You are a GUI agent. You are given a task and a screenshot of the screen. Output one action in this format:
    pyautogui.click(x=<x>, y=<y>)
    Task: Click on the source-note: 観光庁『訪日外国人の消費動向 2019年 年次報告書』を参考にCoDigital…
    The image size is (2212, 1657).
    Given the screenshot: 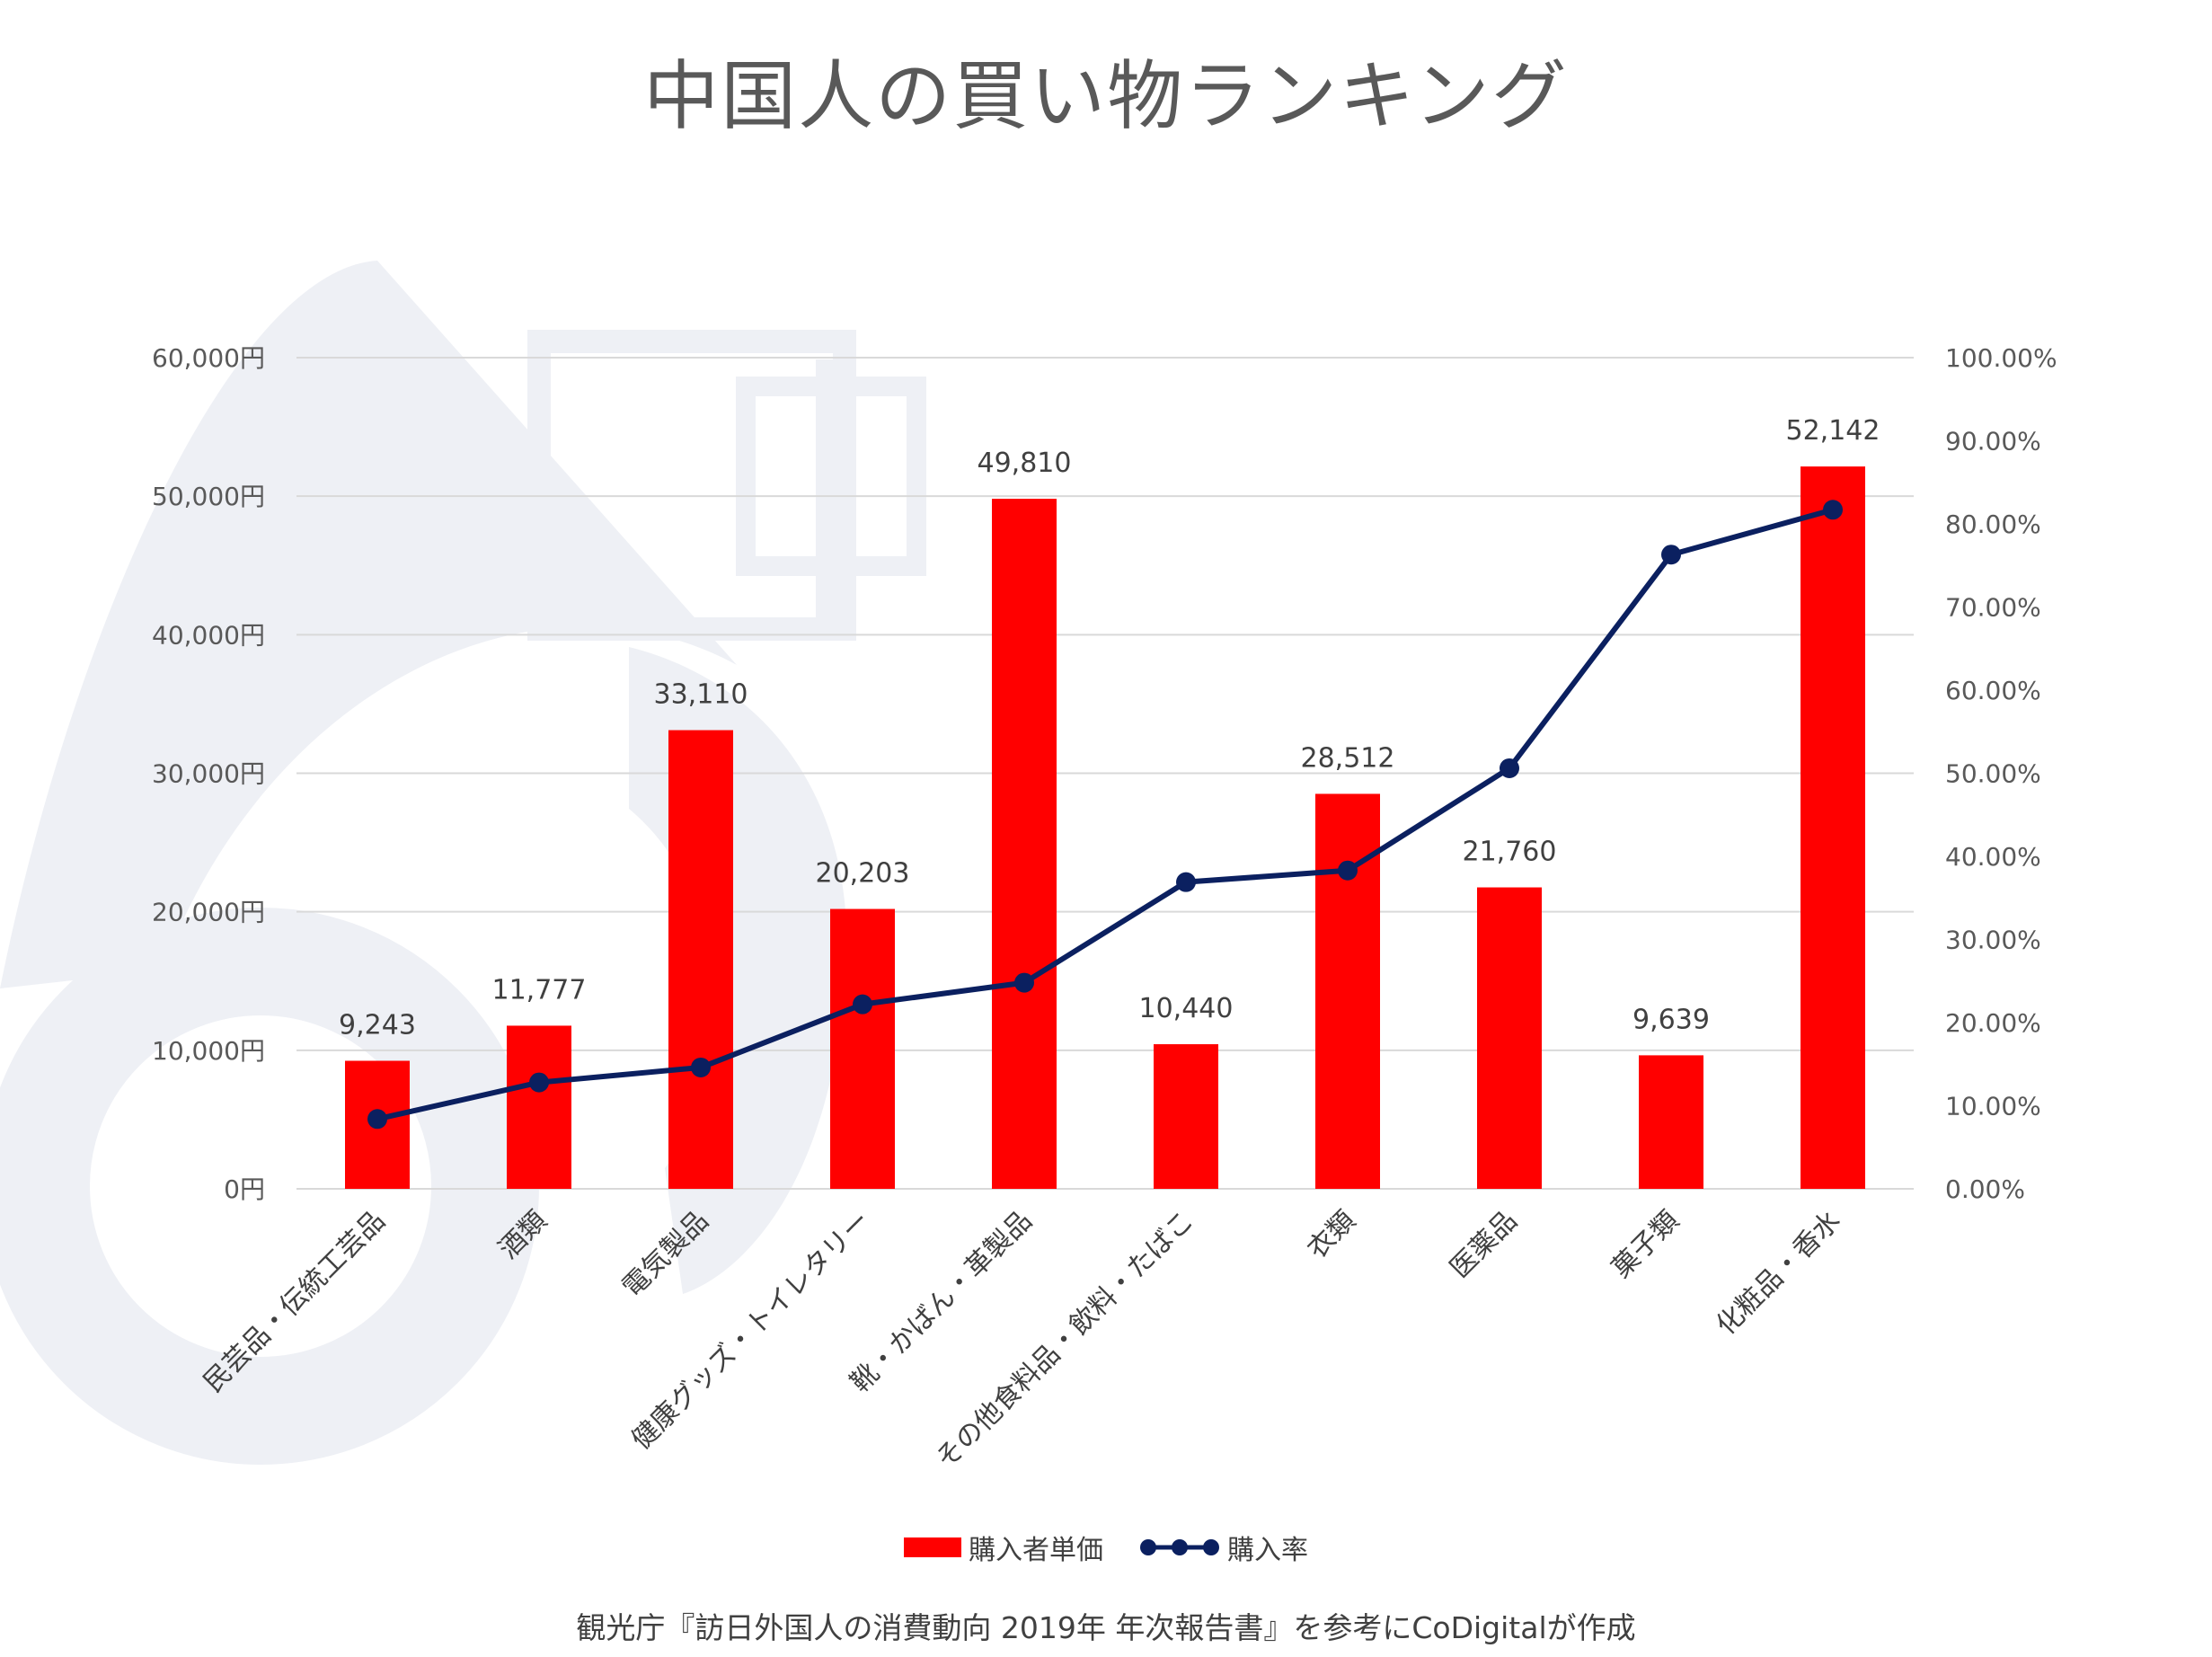 What is the action you would take?
    pyautogui.click(x=1106, y=1628)
    